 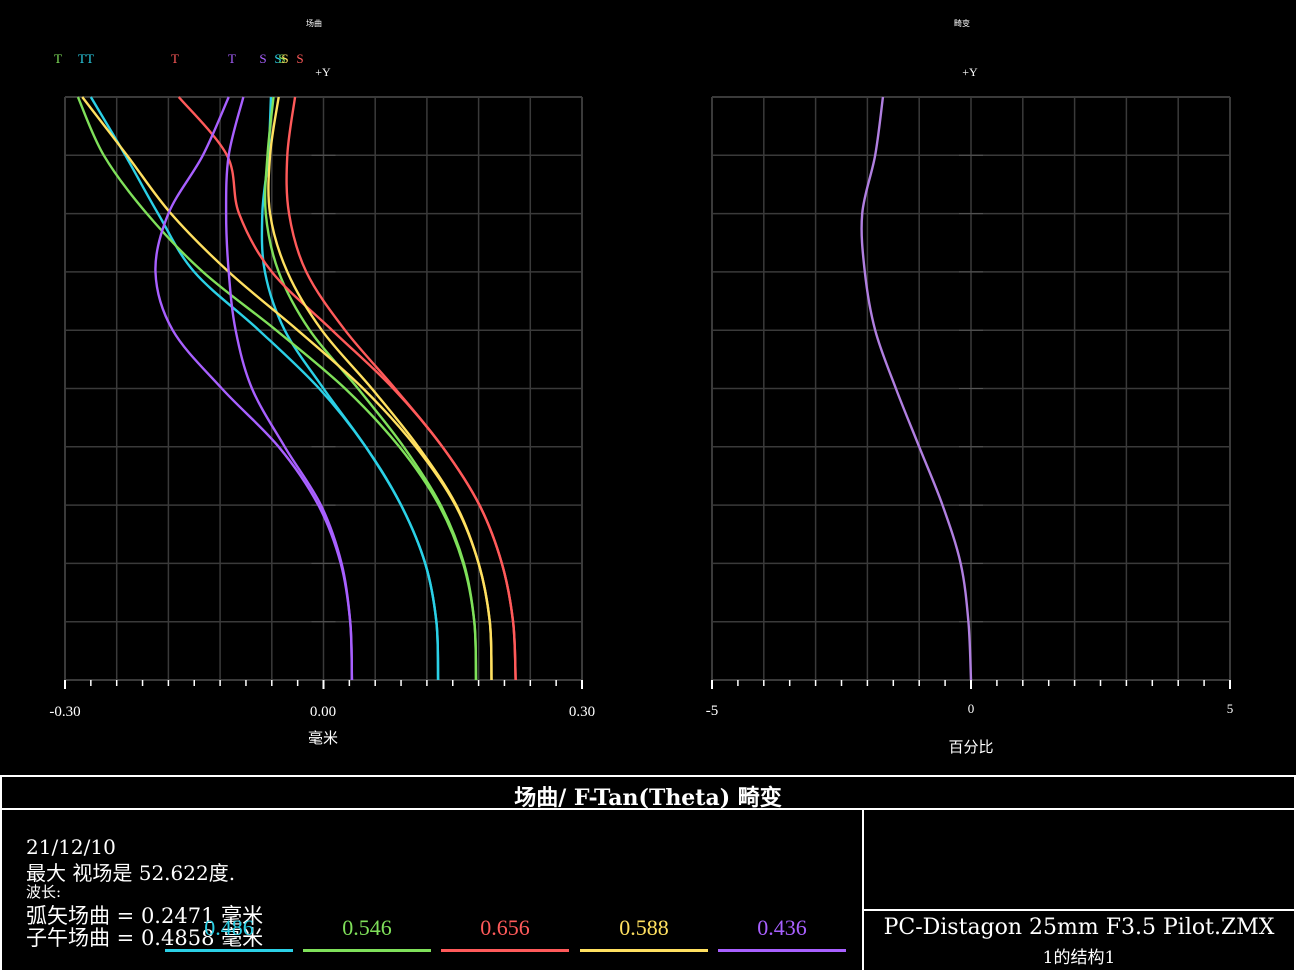 I want to click on footer-title-frame, so click(x=648, y=792).